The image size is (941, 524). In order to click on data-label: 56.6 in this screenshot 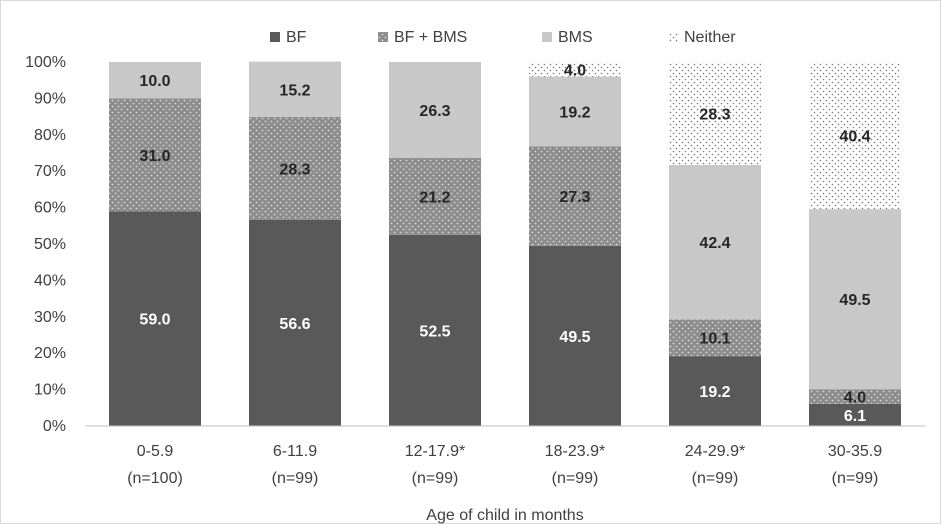, I will do `click(294, 324)`.